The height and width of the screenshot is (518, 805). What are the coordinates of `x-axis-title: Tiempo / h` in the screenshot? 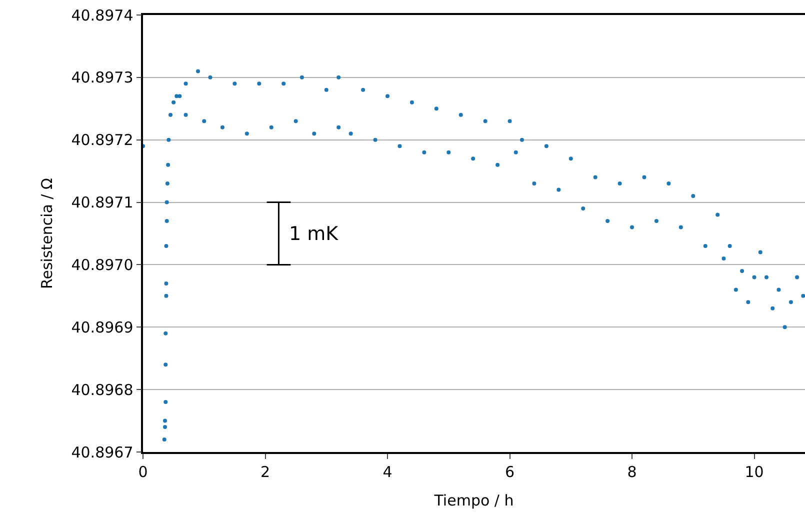 It's located at (473, 500).